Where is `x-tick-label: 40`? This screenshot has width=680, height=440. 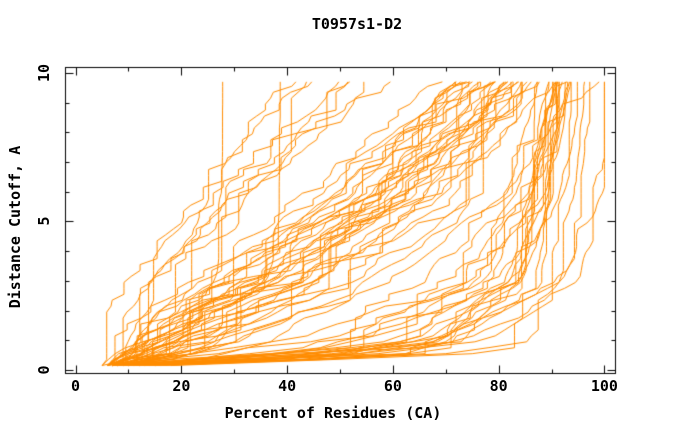 x-tick-label: 40 is located at coordinates (287, 386).